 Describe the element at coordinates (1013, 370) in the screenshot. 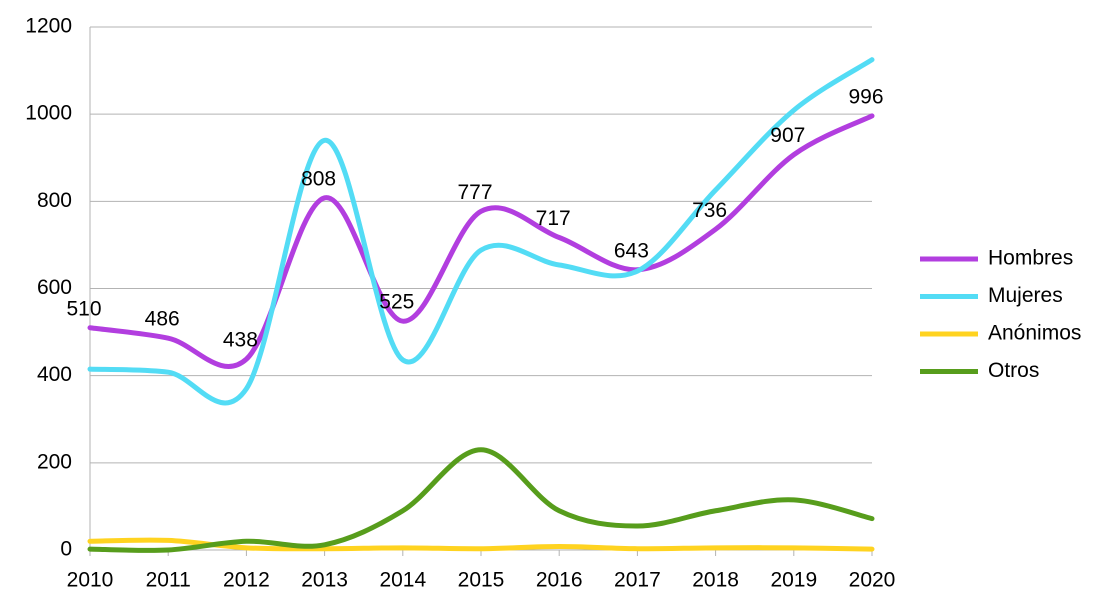

I see `legend-label: Otros` at that location.